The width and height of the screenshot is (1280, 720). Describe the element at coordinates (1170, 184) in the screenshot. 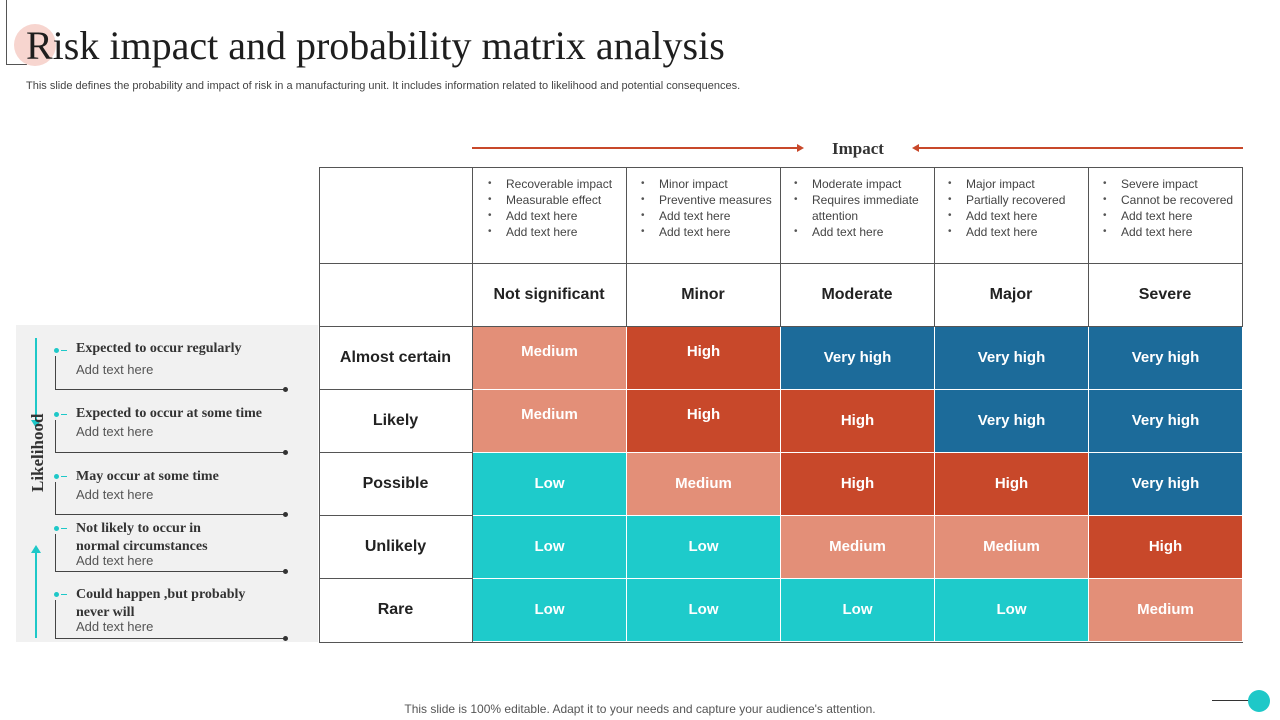

I see `desc-item: Severe impact` at that location.